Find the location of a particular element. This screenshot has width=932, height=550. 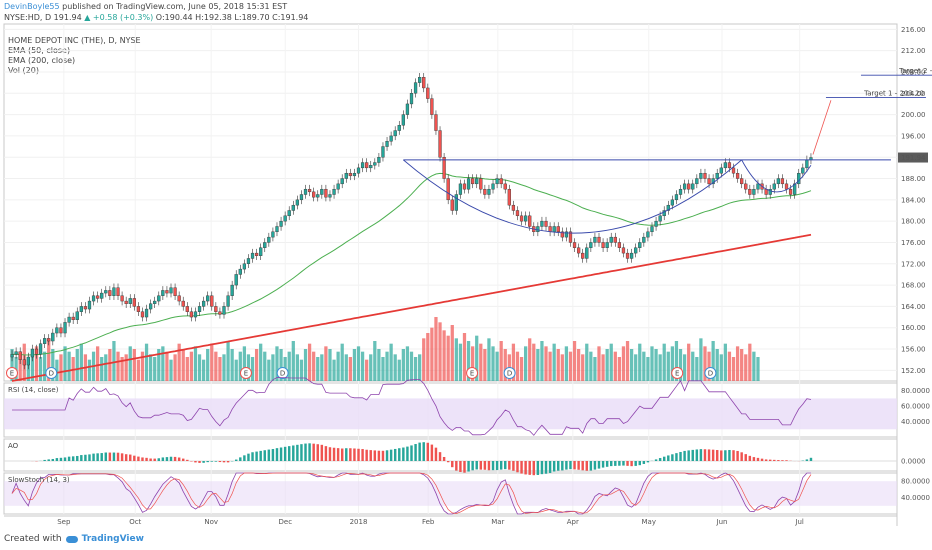

price-tick-label: 200.00 is located at coordinates (913, 115).